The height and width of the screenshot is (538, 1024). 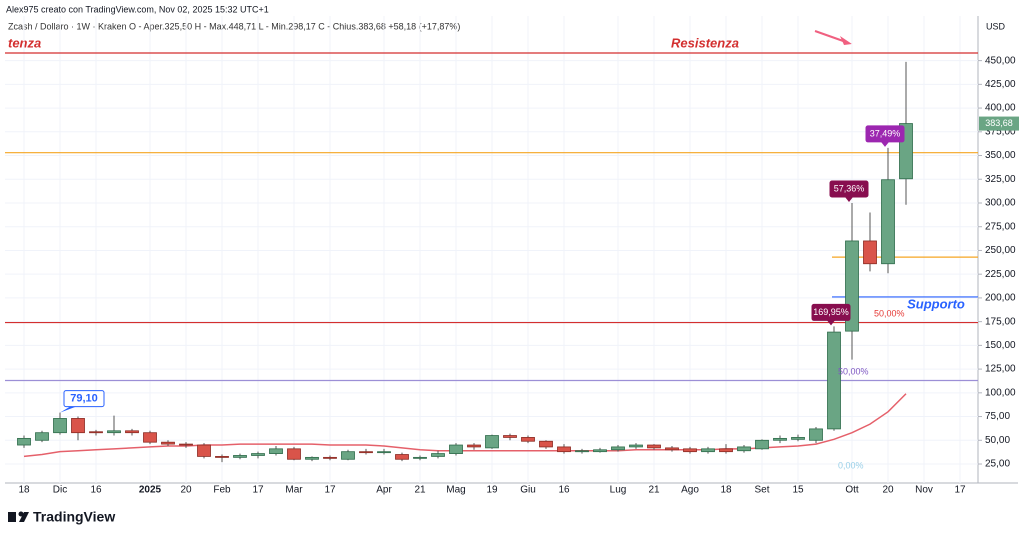 What do you see at coordinates (846, 40) in the screenshot?
I see `arrow-head` at bounding box center [846, 40].